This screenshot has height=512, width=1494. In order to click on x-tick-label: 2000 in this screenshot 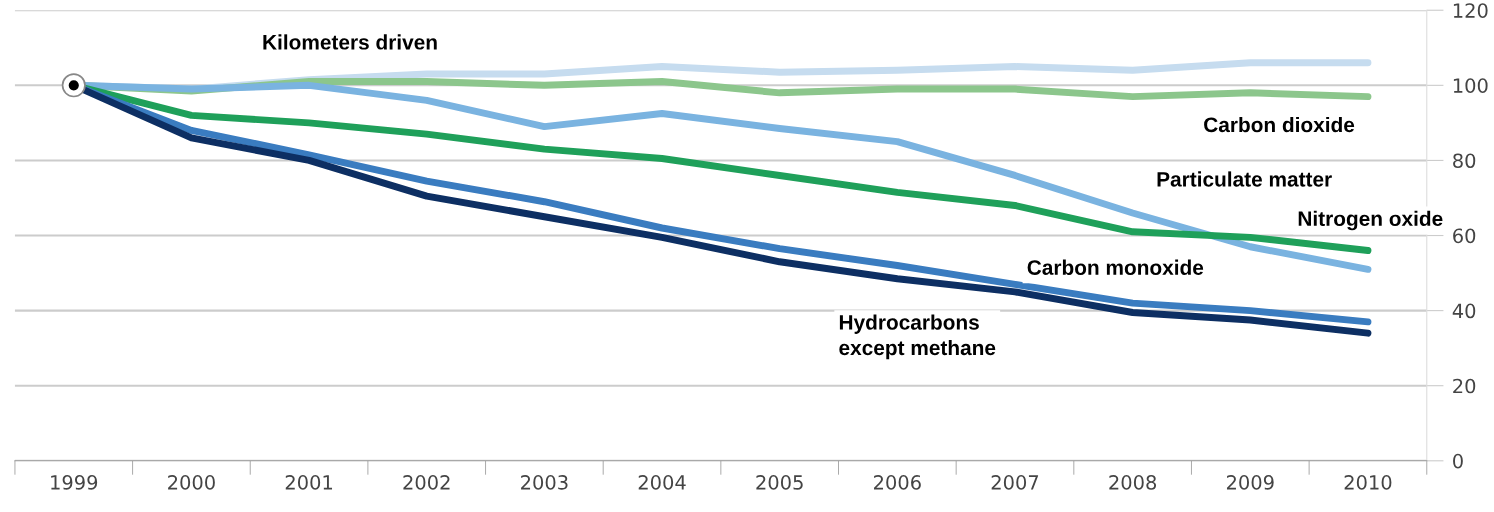, I will do `click(191, 482)`.